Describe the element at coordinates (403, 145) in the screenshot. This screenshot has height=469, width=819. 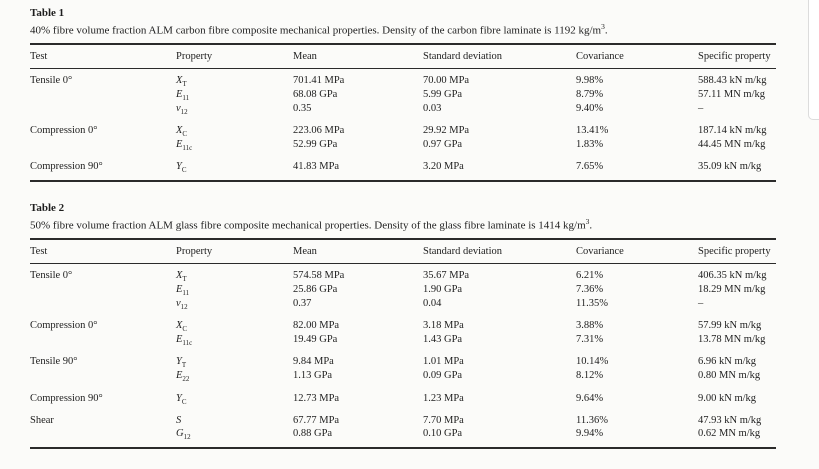
I see `table-row: E11c 52.99 GPa 0.97 GPa 1.83% 44.45 MN m/kg` at that location.